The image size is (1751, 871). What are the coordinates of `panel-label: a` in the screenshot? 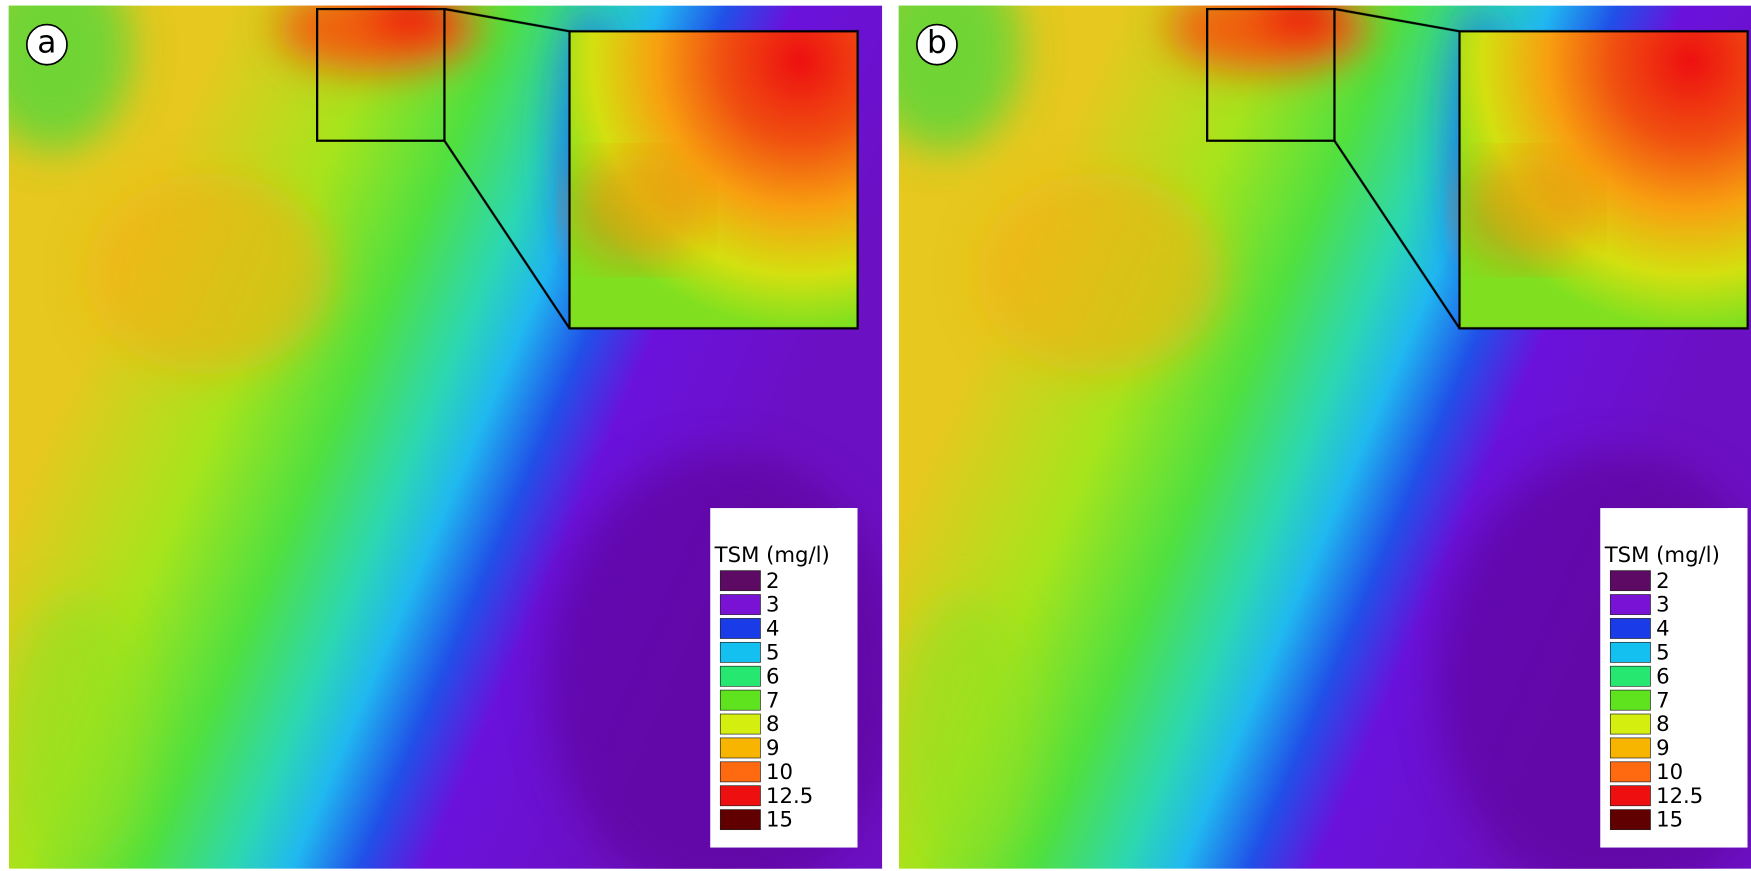 It's located at (46, 43).